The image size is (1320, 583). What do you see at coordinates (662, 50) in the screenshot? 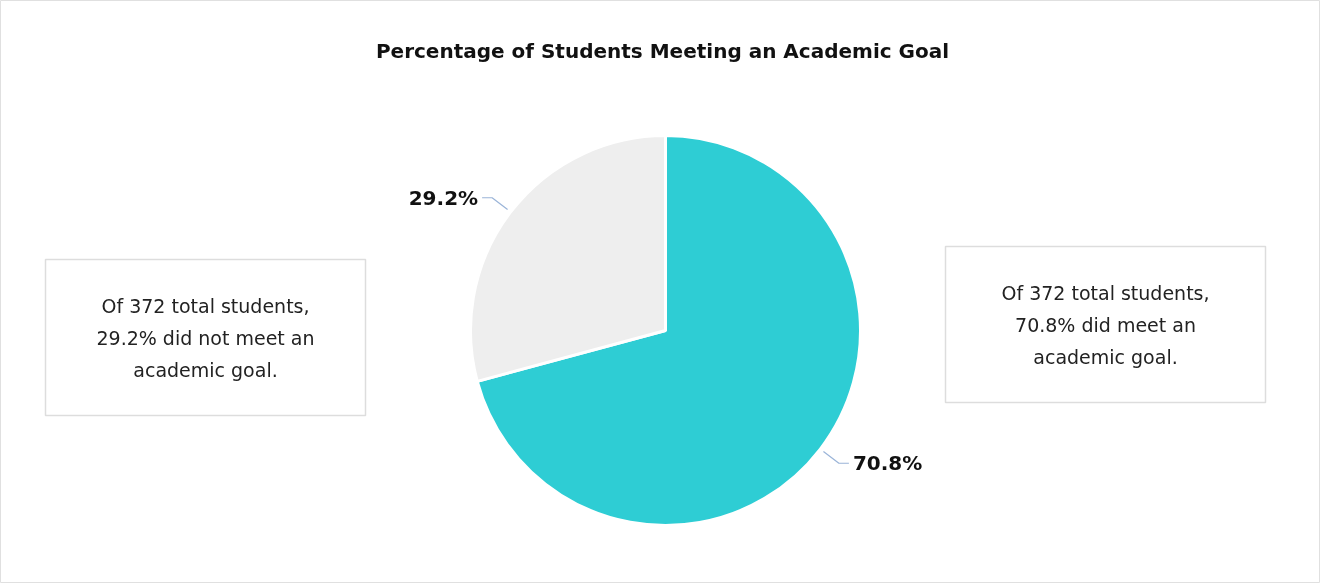
I see `chart-title: Percentage of Students Meeting an Academic Goal` at bounding box center [662, 50].